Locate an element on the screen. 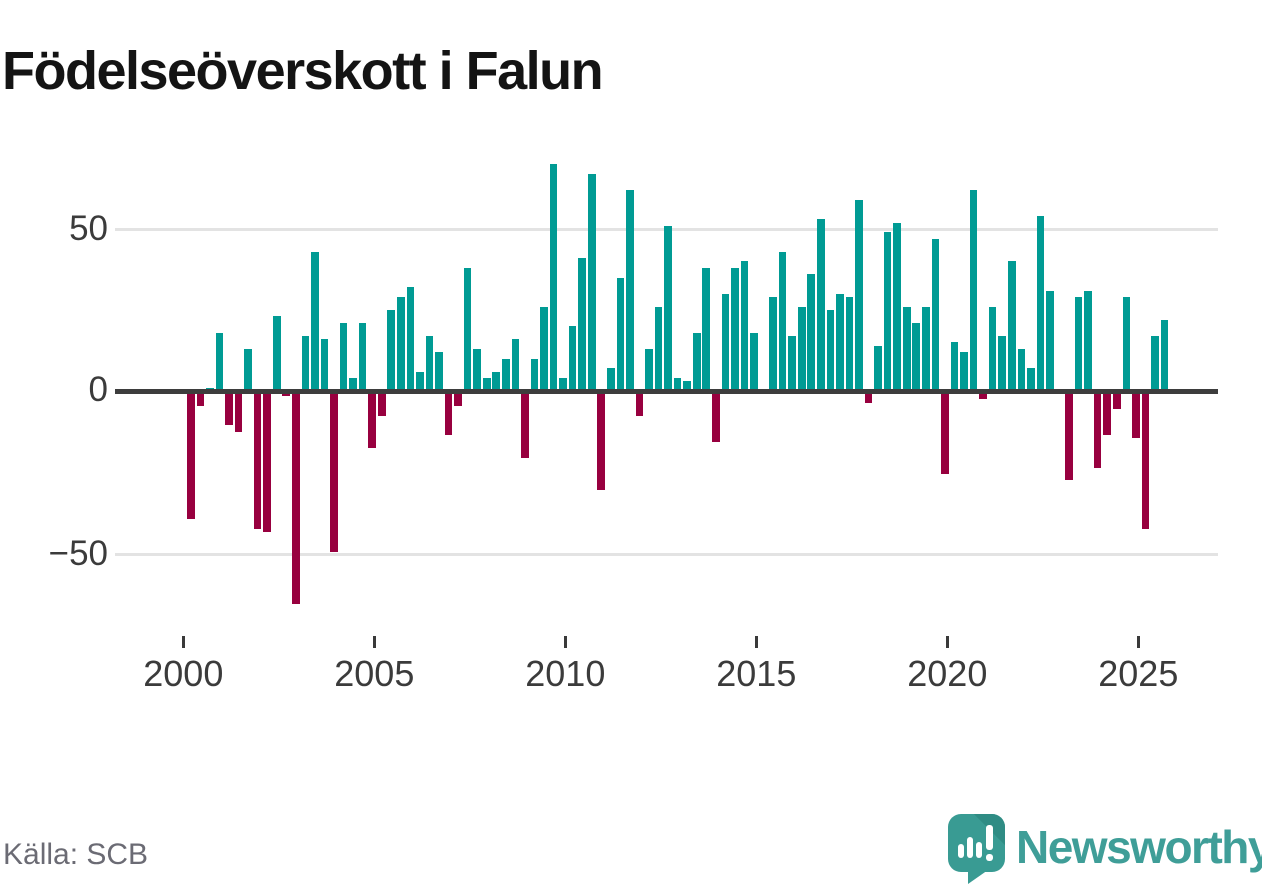  bar-2007Q2 is located at coordinates (467, 330).